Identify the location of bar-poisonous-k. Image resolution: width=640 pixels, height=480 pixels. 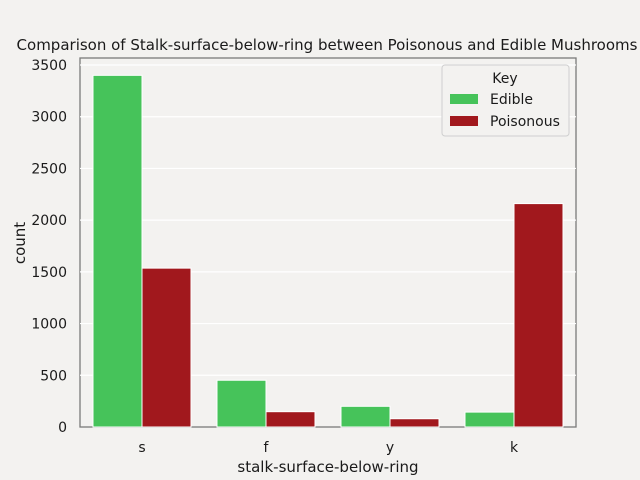
(538, 315).